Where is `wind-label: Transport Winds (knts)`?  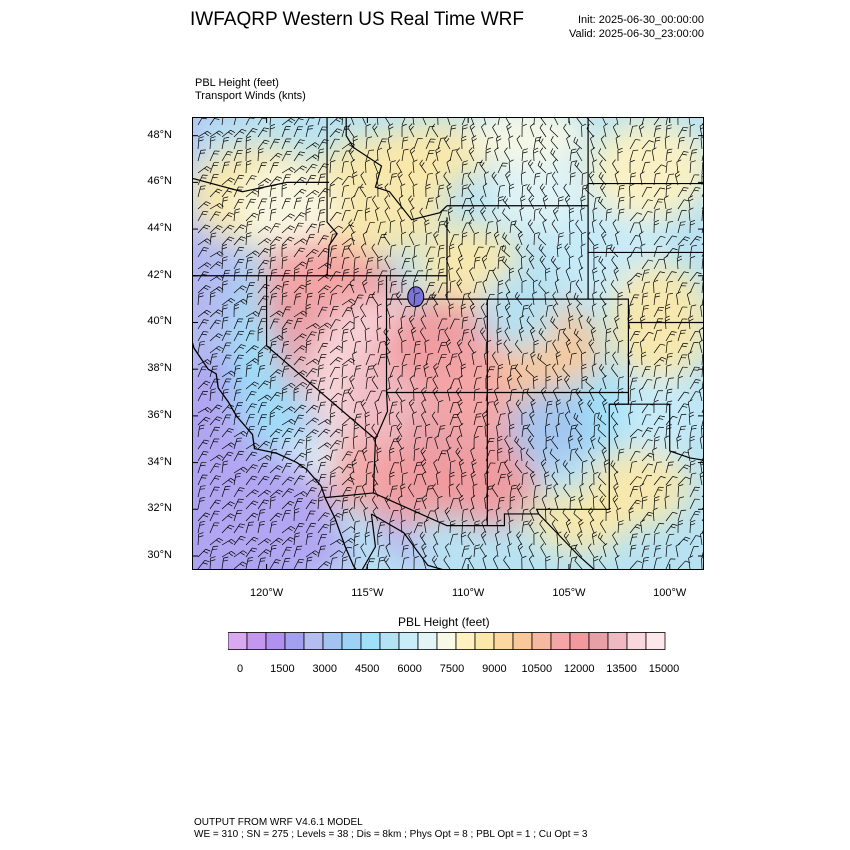
wind-label: Transport Winds (knts) is located at coordinates (250, 96).